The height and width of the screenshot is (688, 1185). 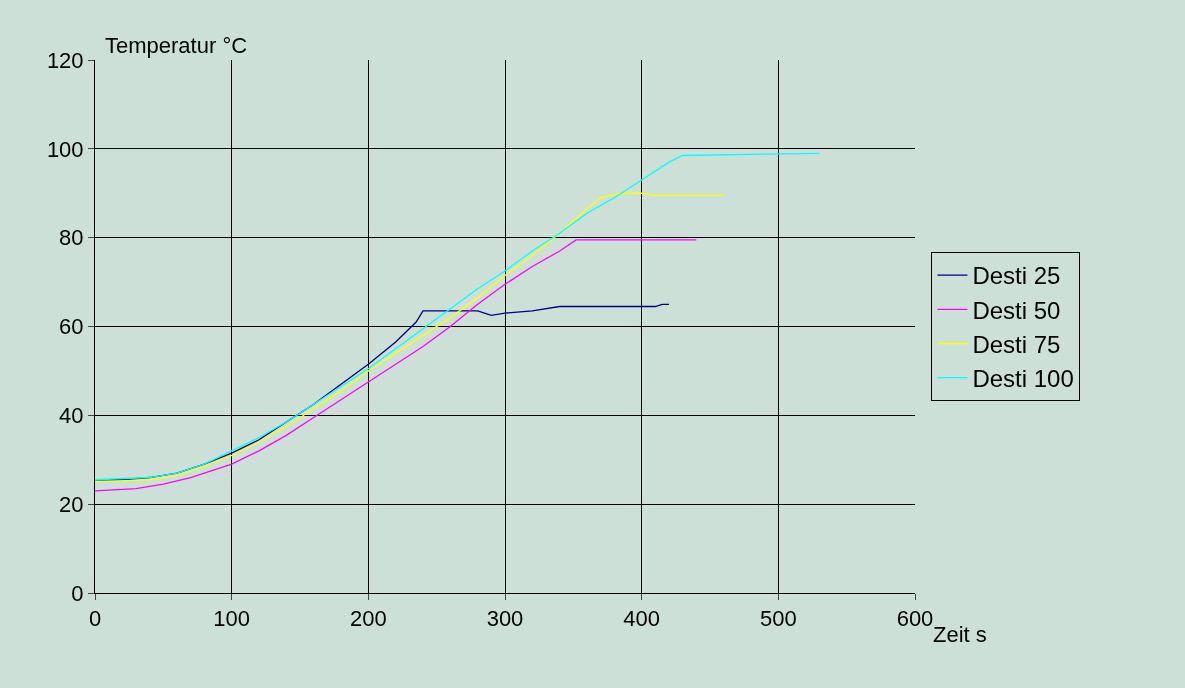 I want to click on x-tick-label: 400, so click(x=642, y=619).